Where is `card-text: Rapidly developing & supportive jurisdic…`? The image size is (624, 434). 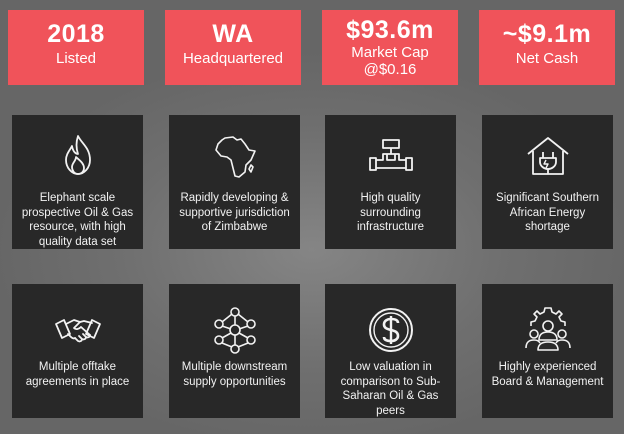
card-text: Rapidly developing & supportive jurisdic… is located at coordinates (234, 212).